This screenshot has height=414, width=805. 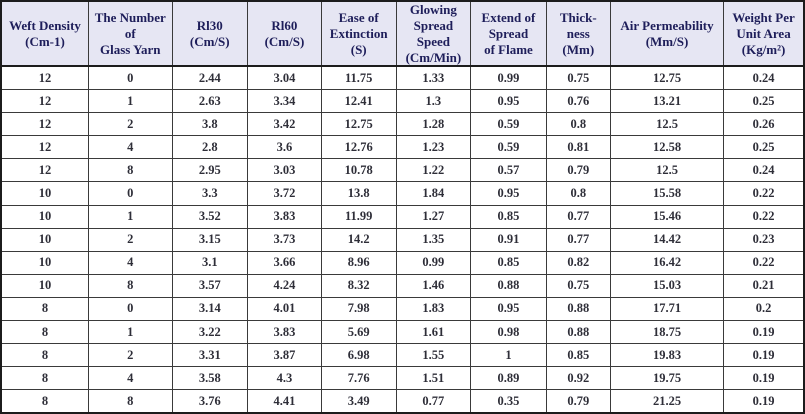 What do you see at coordinates (45, 34) in the screenshot?
I see `column-header: Weft Density (Cm-1)` at bounding box center [45, 34].